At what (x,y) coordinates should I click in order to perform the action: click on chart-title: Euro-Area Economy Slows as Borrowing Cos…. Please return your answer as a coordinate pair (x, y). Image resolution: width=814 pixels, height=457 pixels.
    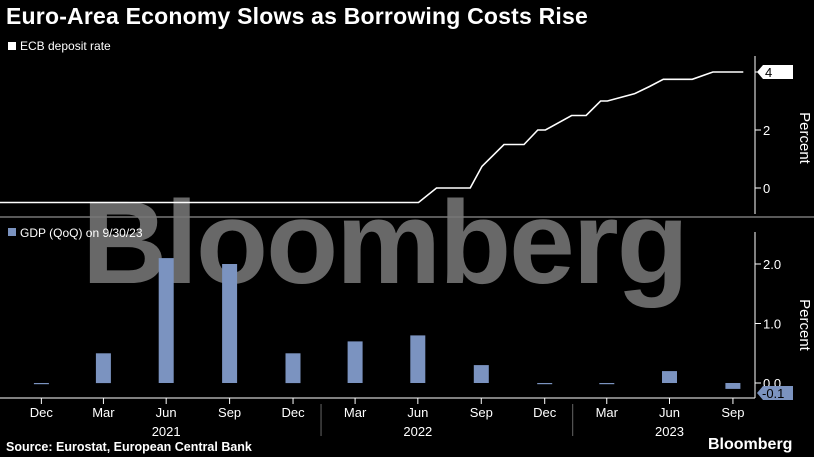
    Looking at the image, I should click on (297, 16).